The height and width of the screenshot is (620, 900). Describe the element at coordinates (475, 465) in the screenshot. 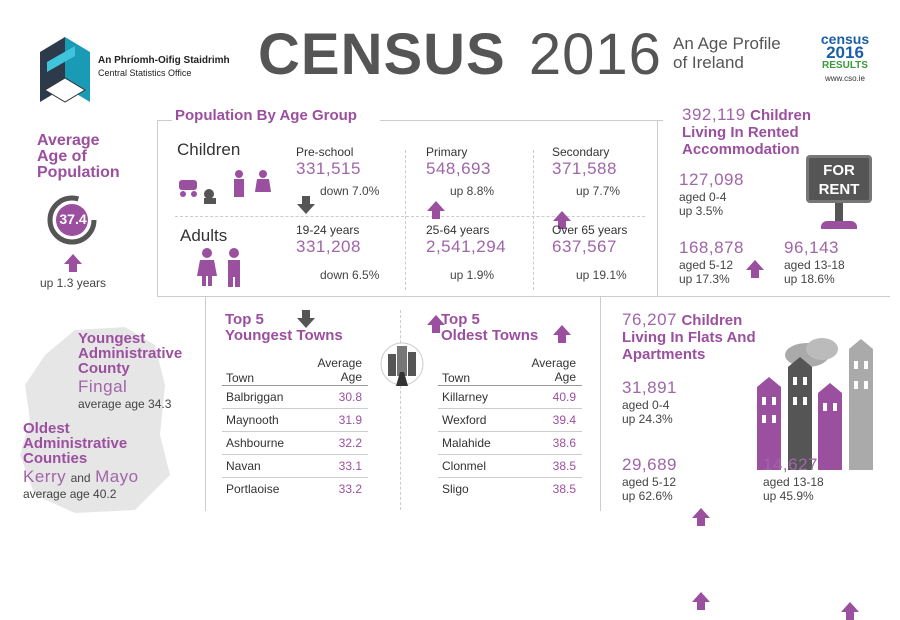

I see `town-name: Clonmel` at that location.